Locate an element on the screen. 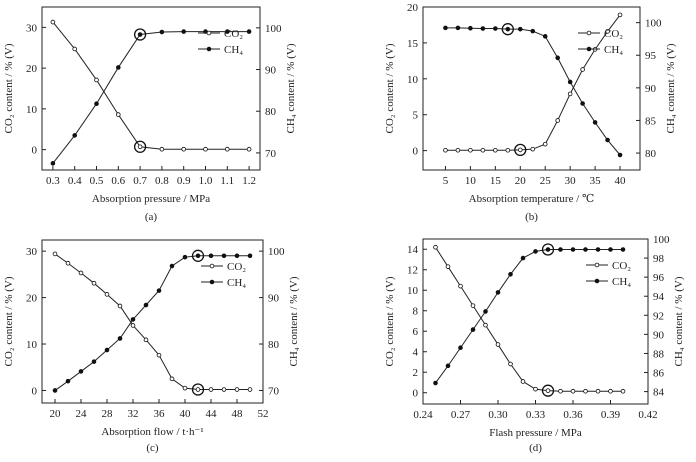 The height and width of the screenshot is (462, 696). x-tick-label: 1.1 is located at coordinates (227, 181).